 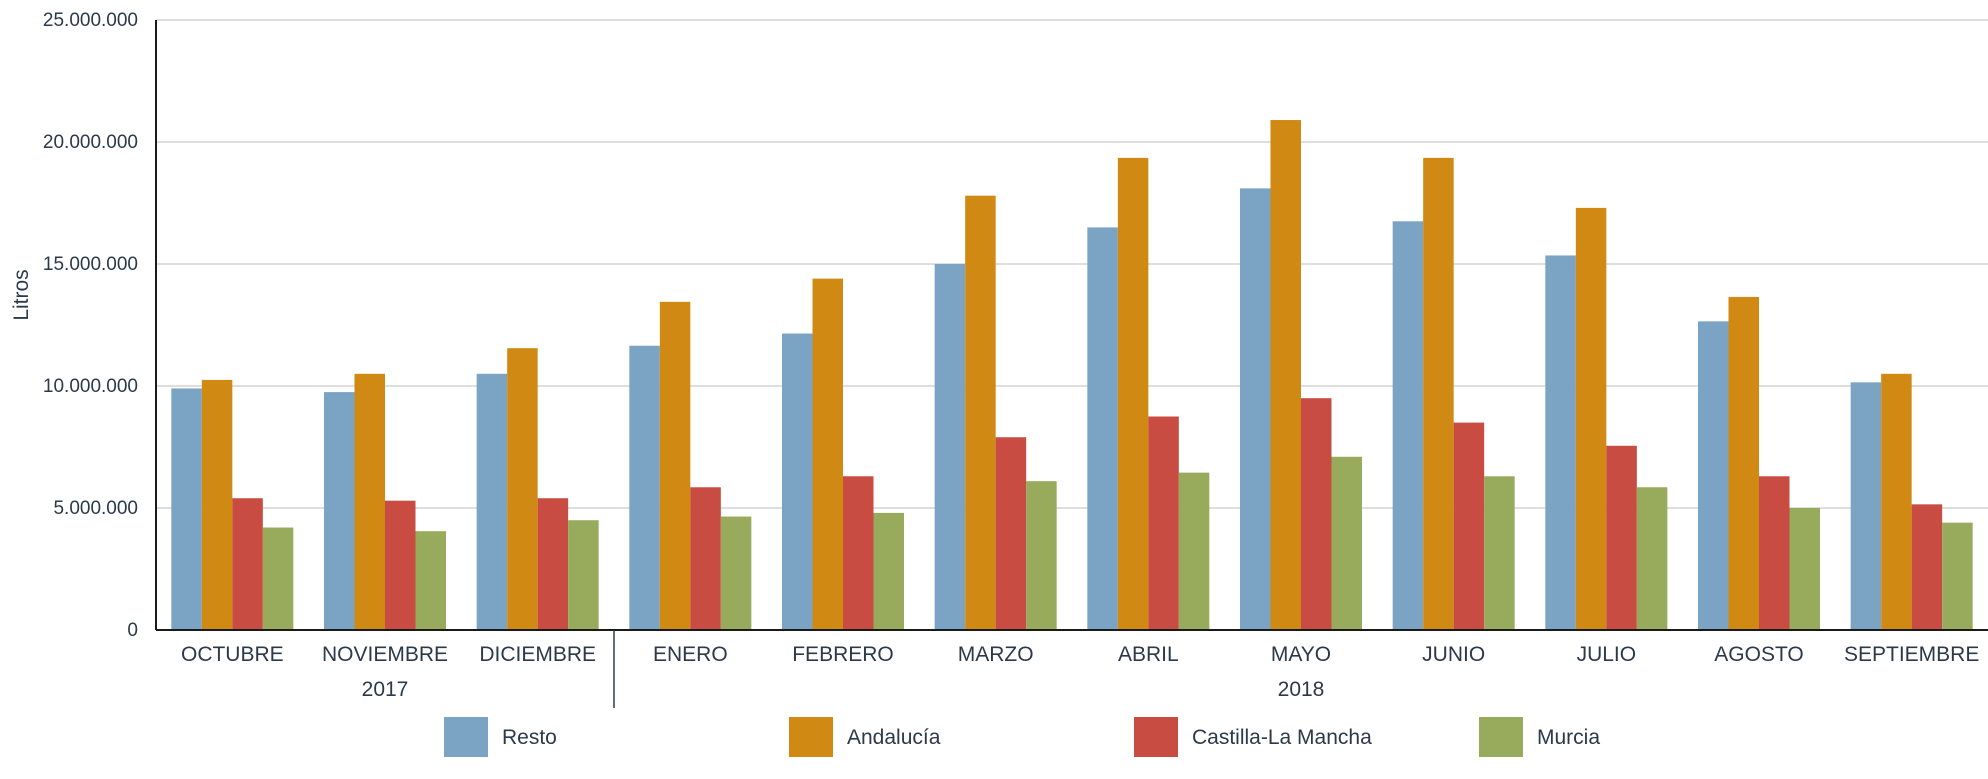 What do you see at coordinates (95, 508) in the screenshot?
I see `y-tick-label: 5.000.000` at bounding box center [95, 508].